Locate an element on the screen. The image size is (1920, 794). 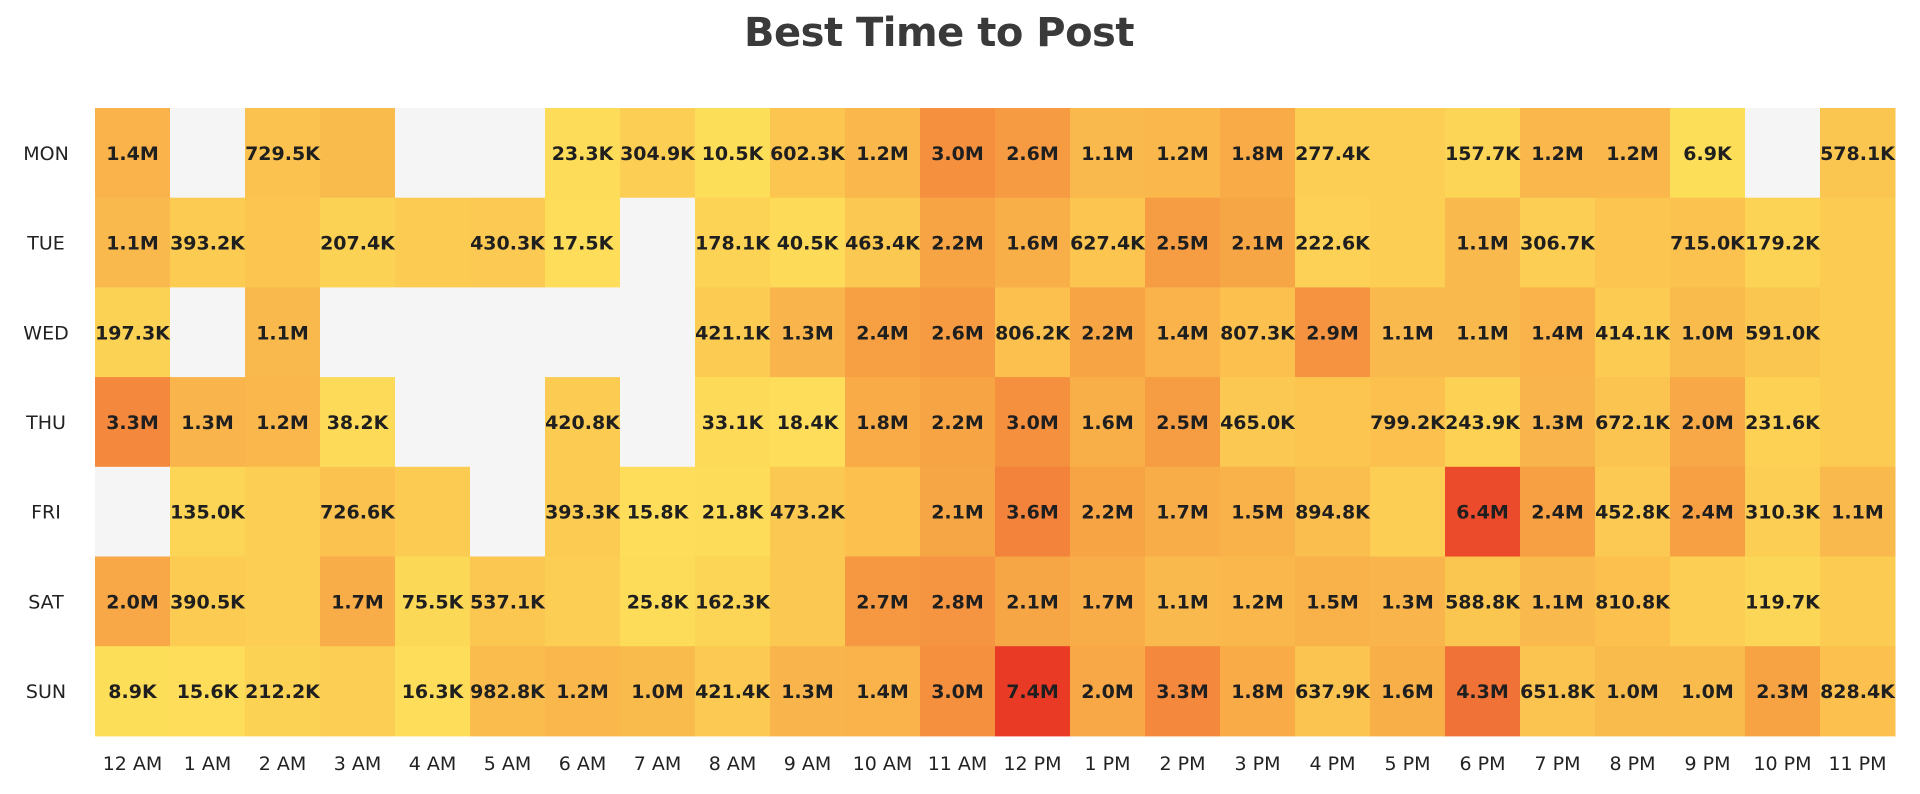
cell-value-label: 393.3K is located at coordinates (583, 513).